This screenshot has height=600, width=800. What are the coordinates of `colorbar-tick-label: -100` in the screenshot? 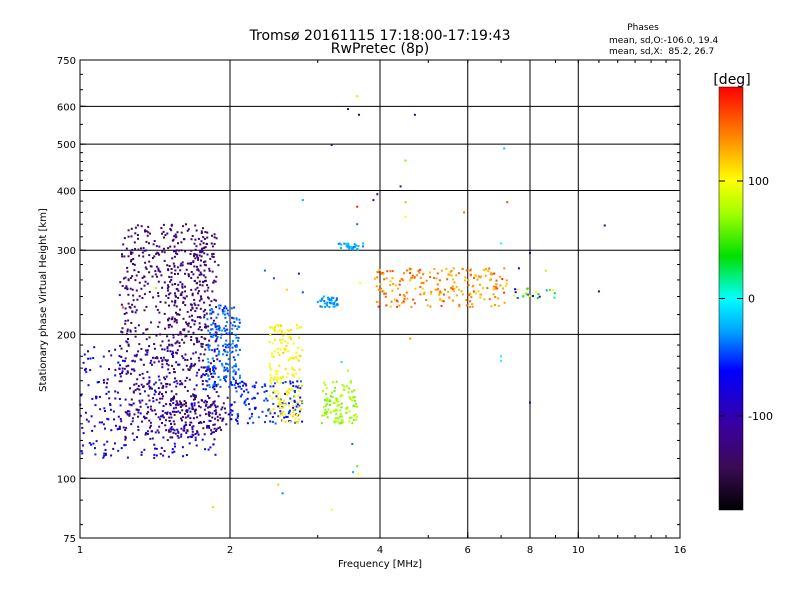 It's located at (760, 416).